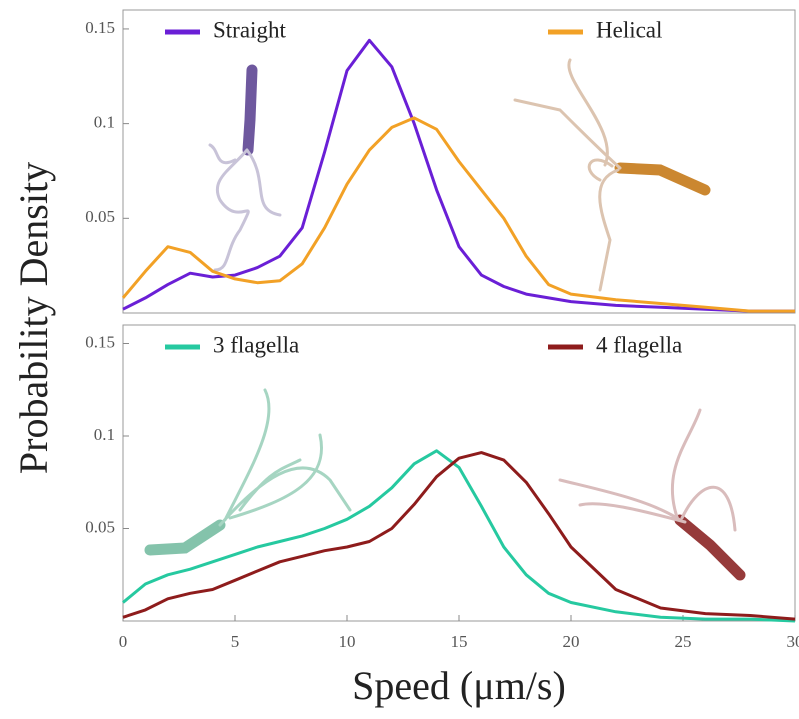 This screenshot has height=719, width=799. What do you see at coordinates (33, 318) in the screenshot?
I see `y-axis-label: Probability Density` at bounding box center [33, 318].